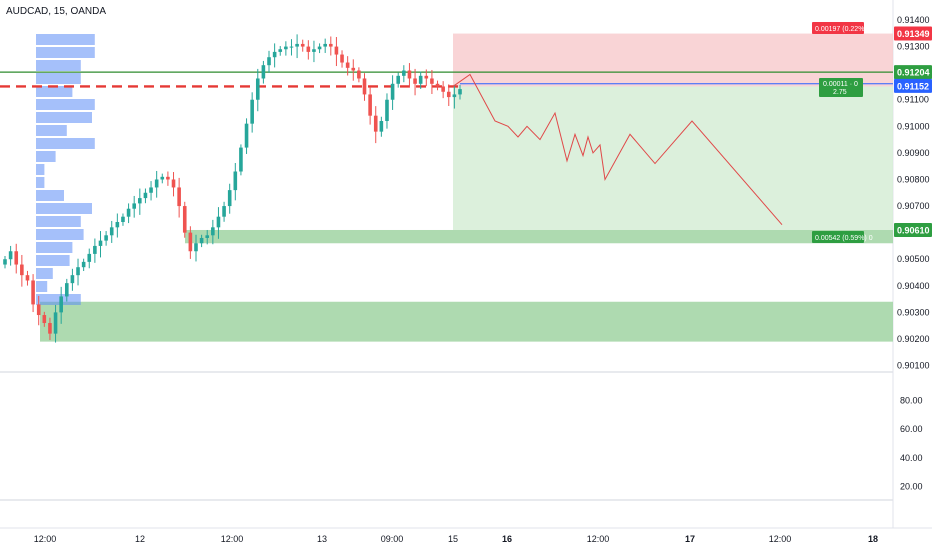  What do you see at coordinates (322, 539) in the screenshot?
I see `time-axis-tick: 13` at bounding box center [322, 539].